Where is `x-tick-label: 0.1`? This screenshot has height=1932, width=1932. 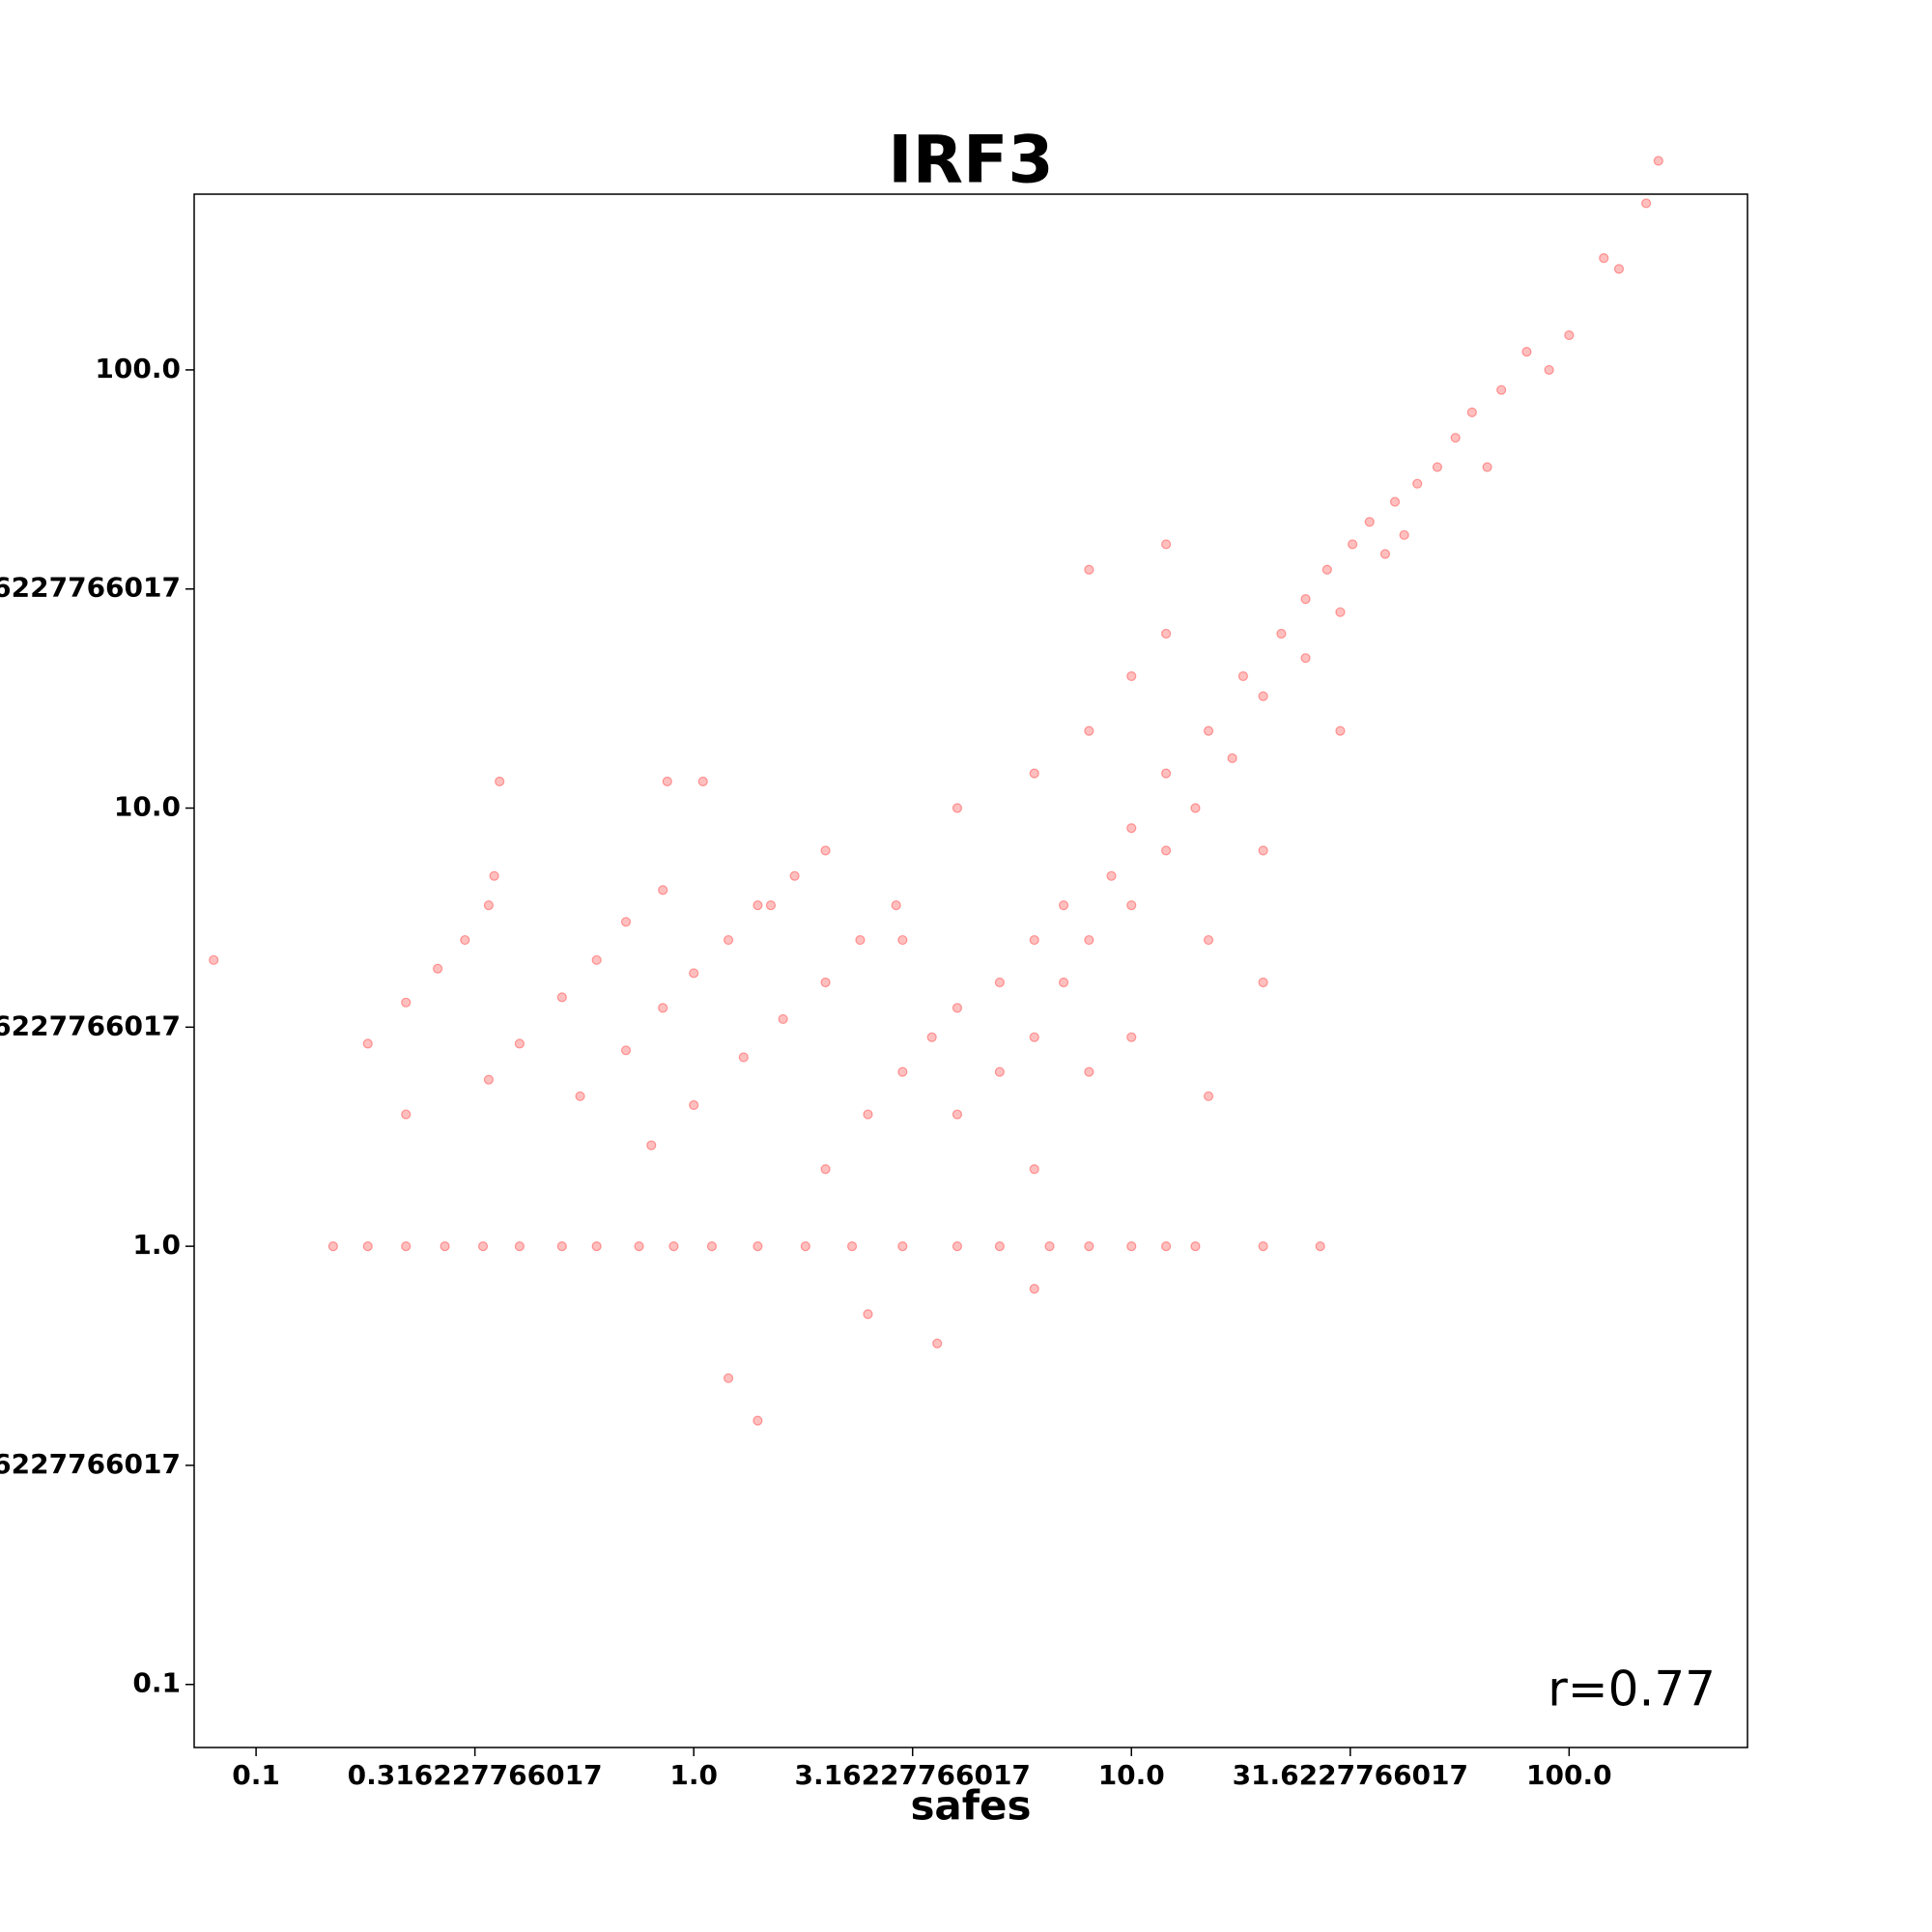 x-tick-label: 0.1 is located at coordinates (256, 1775).